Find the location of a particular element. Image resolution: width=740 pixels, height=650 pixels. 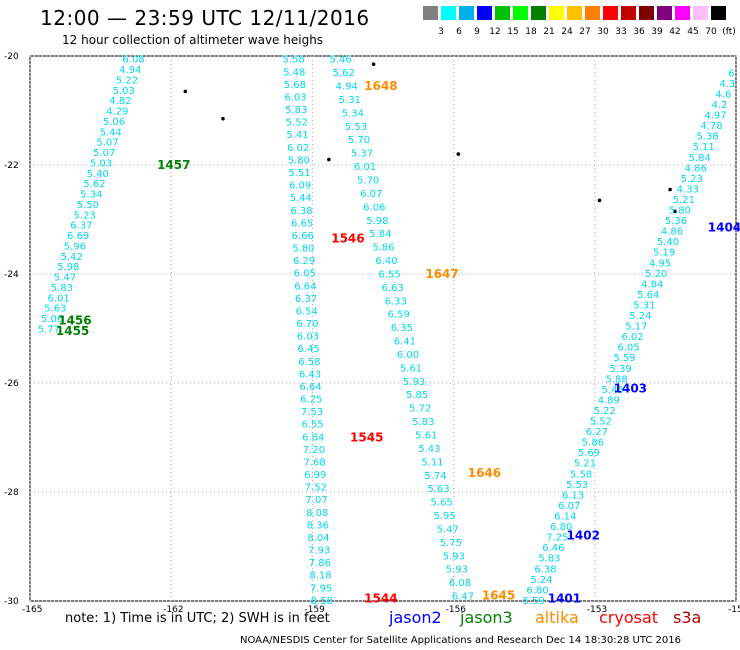

y-tick-label: -24 is located at coordinates (11, 275).